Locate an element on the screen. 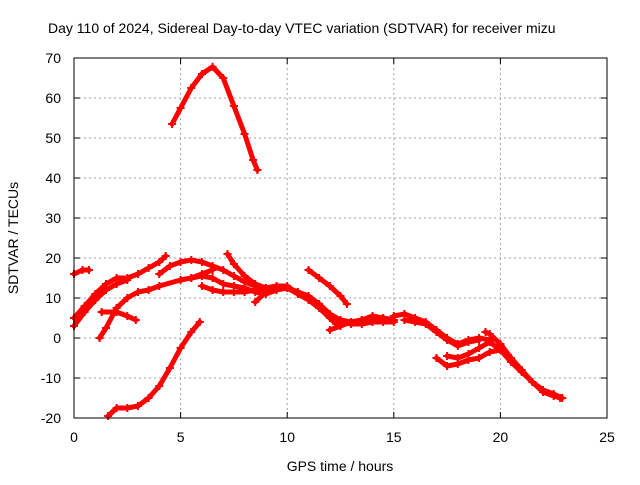 The image size is (640, 485). x-tick-label: 0 is located at coordinates (74, 437).